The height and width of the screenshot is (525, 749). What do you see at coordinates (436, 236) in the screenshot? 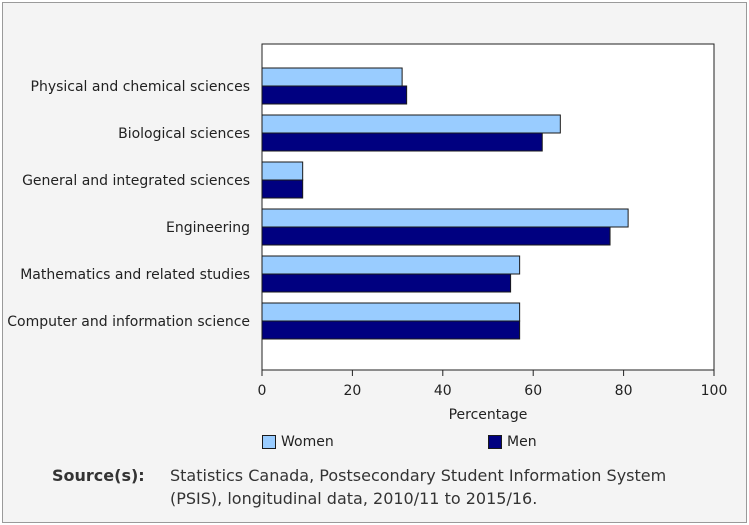
I see `bar-men-engineering` at bounding box center [436, 236].